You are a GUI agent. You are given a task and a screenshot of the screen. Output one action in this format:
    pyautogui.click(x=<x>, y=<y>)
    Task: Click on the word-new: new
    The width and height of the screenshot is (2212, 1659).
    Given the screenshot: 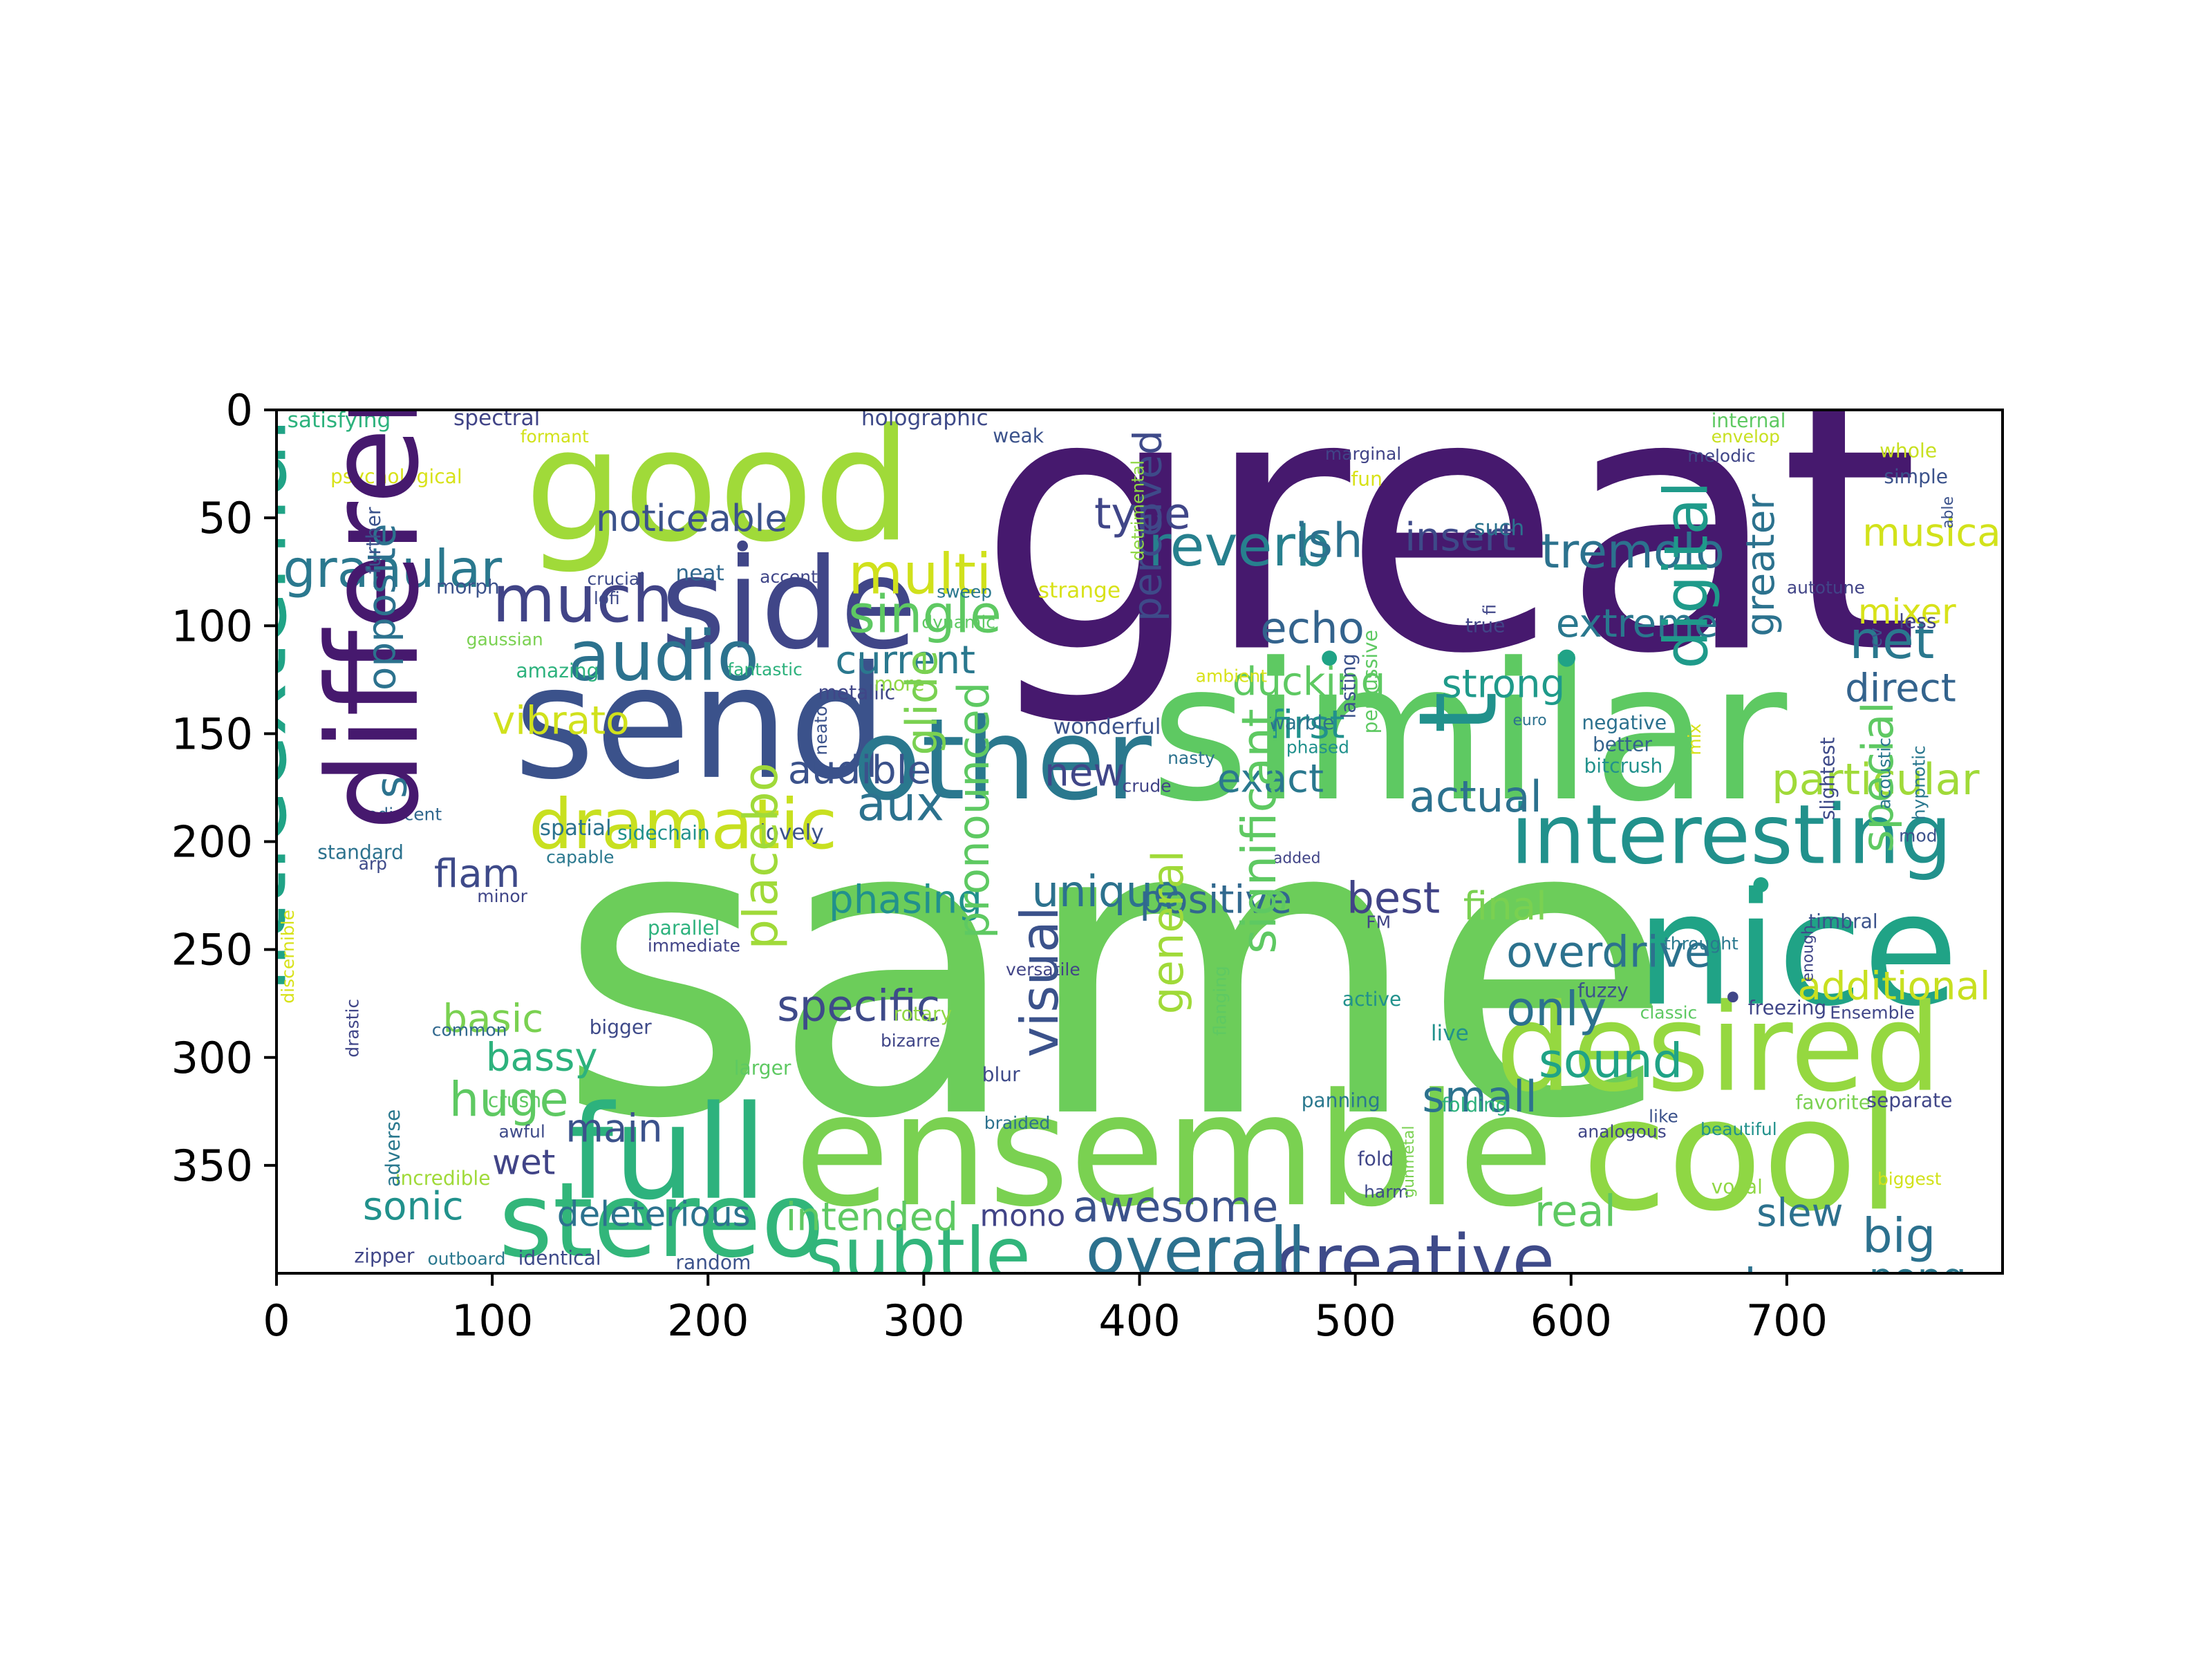 What is the action you would take?
    pyautogui.click(x=1084, y=772)
    